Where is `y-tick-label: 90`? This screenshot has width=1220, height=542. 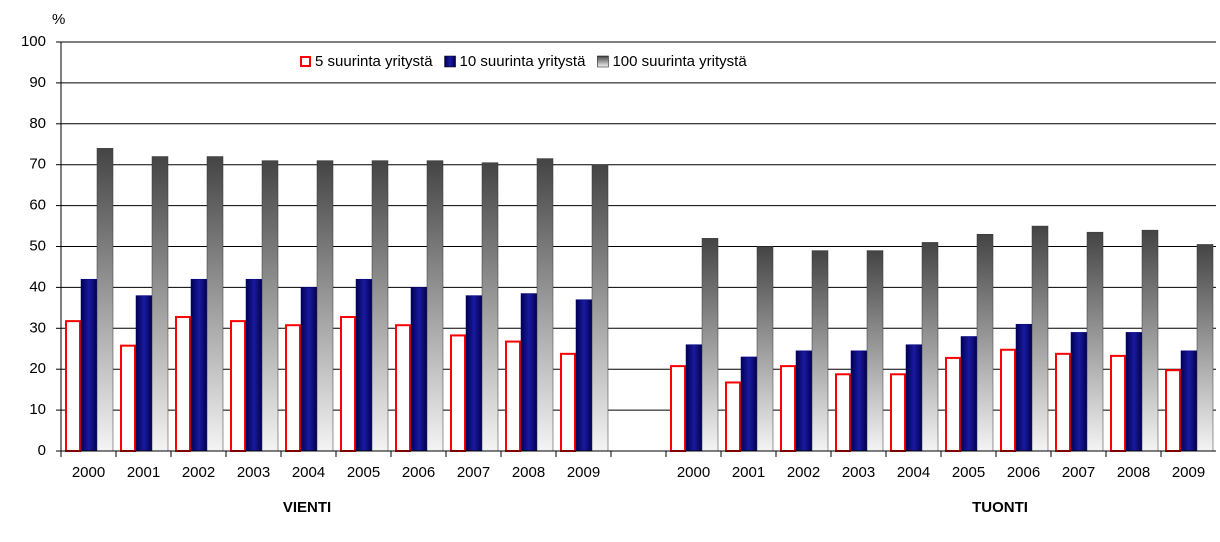
y-tick-label: 90 is located at coordinates (37, 82).